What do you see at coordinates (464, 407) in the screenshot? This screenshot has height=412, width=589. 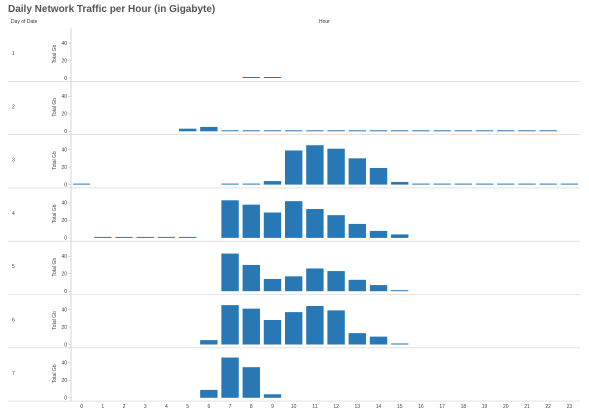 I see `x-tick-label: 18` at bounding box center [464, 407].